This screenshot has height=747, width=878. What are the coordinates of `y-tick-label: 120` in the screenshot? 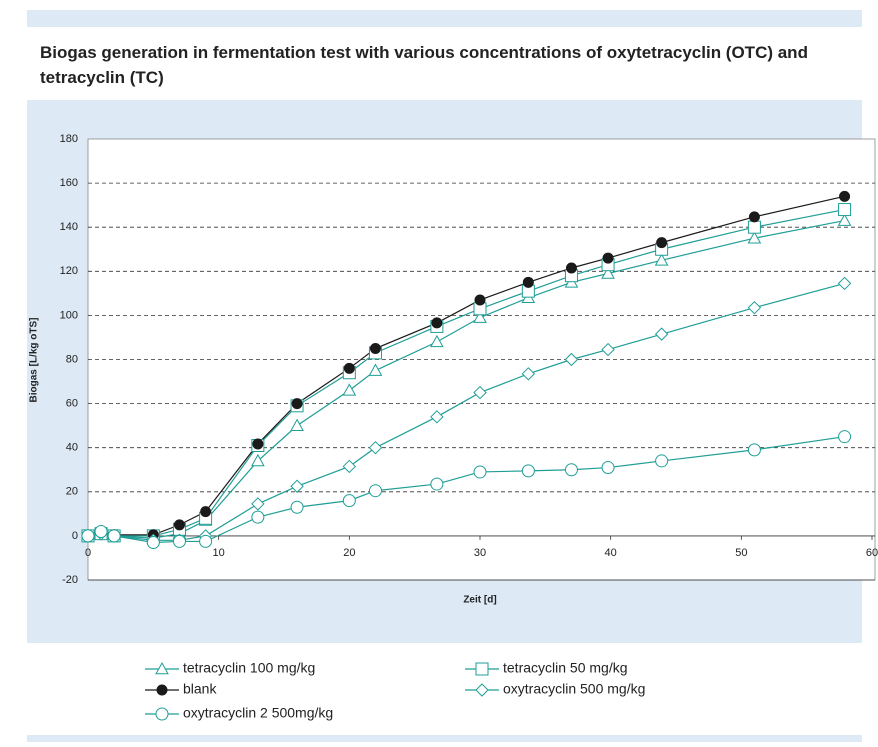 It's located at (69, 271).